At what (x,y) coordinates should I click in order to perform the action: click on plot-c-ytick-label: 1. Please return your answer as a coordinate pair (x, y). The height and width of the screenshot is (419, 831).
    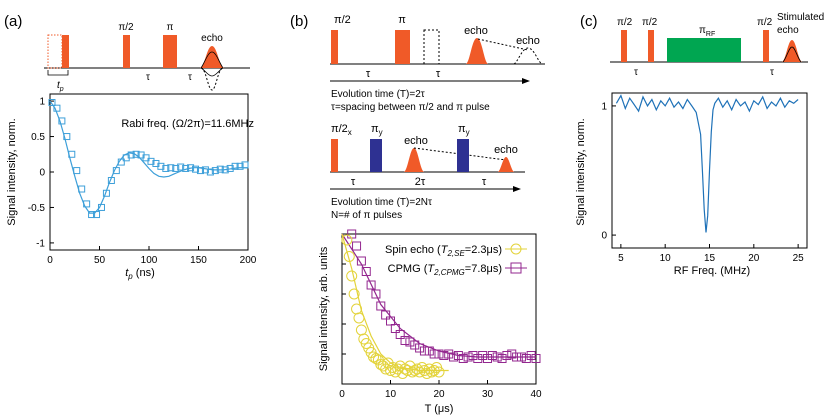
    Looking at the image, I should click on (604, 106).